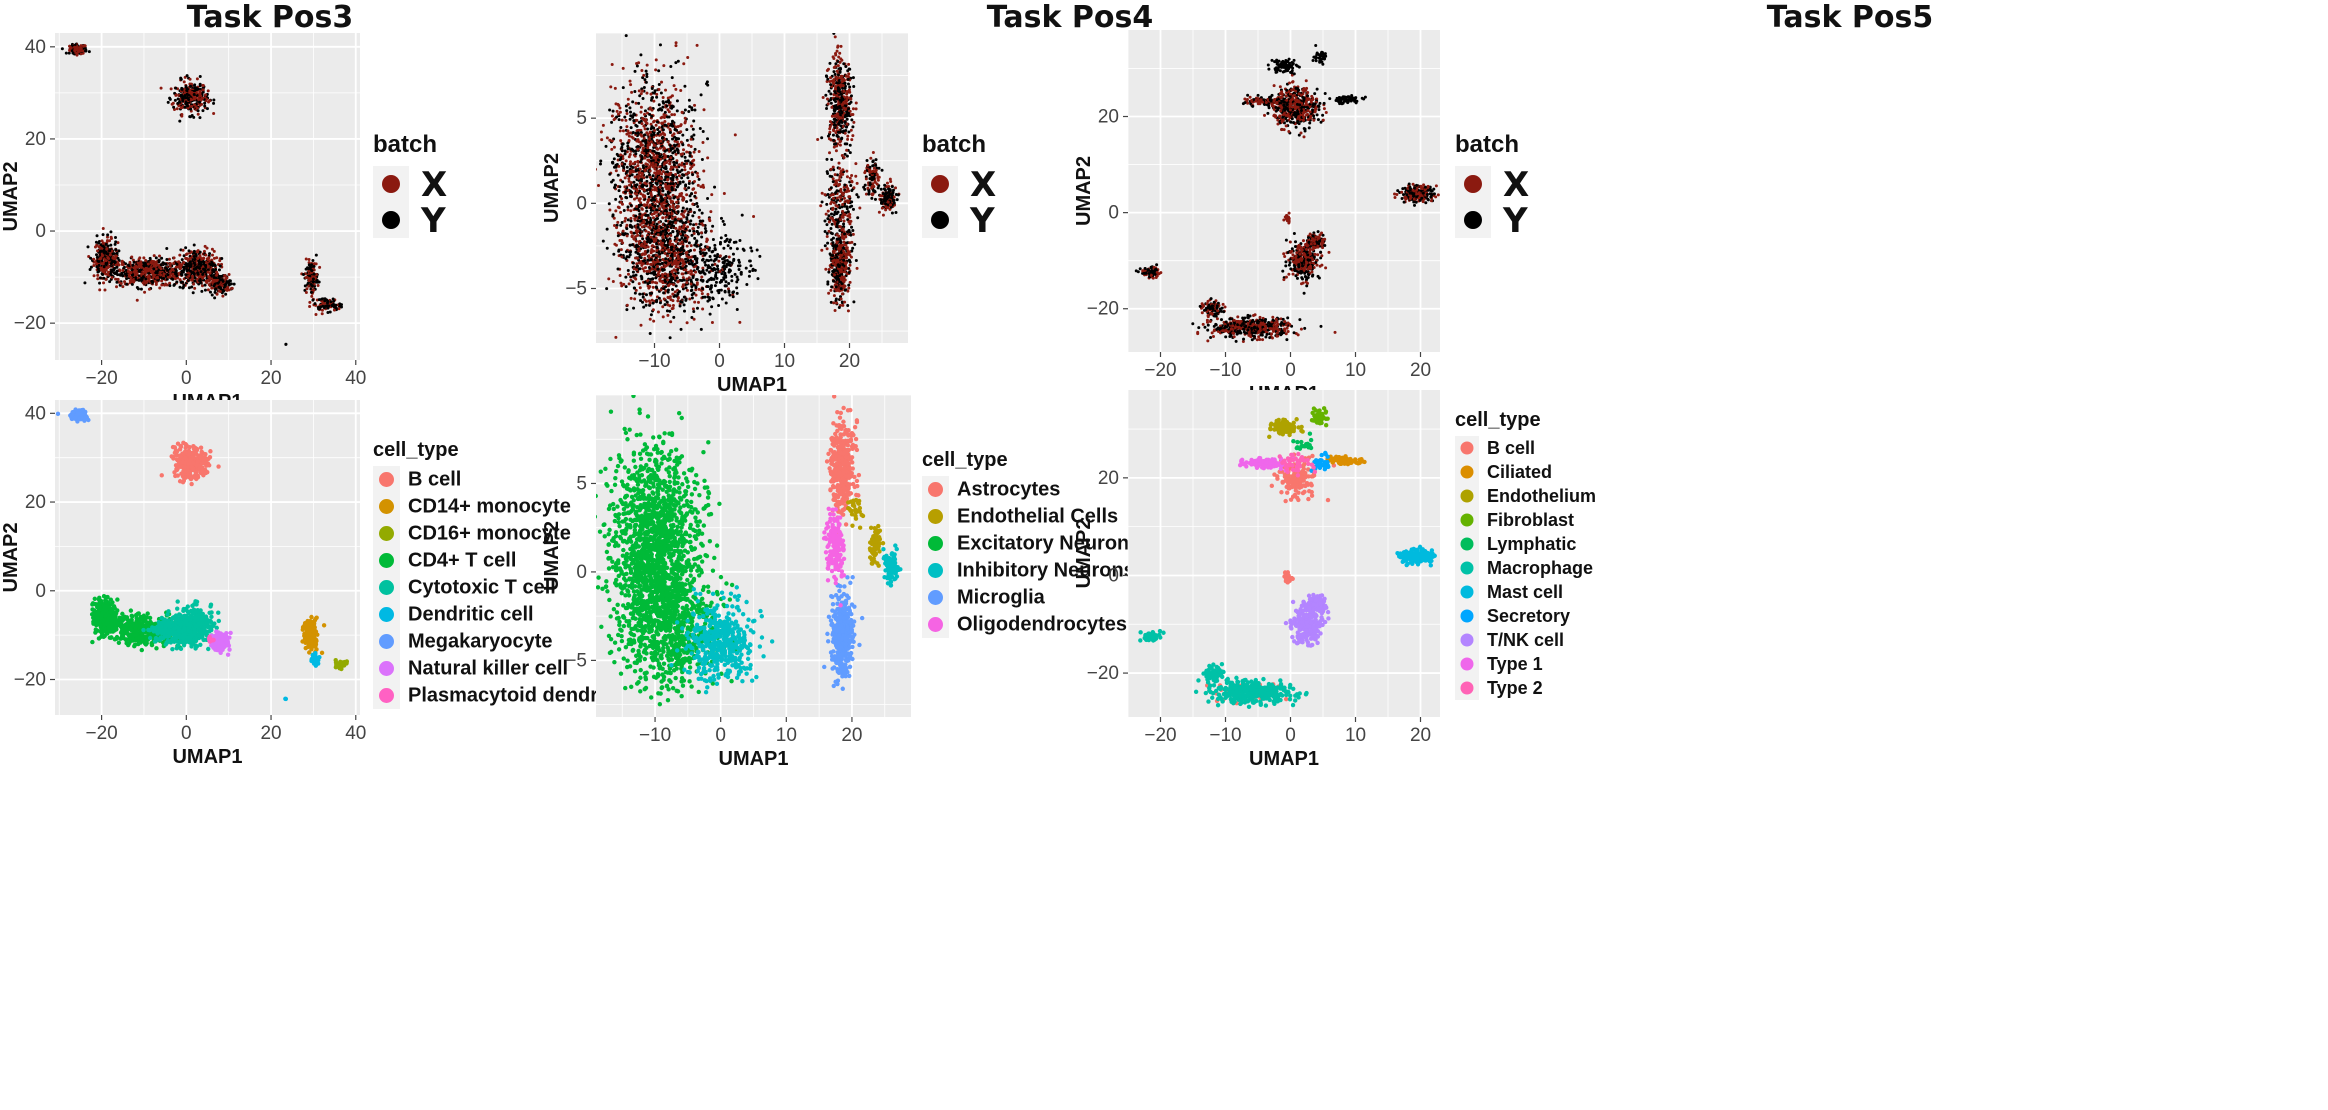  I want to click on y-tick-label: 40, so click(35, 47).